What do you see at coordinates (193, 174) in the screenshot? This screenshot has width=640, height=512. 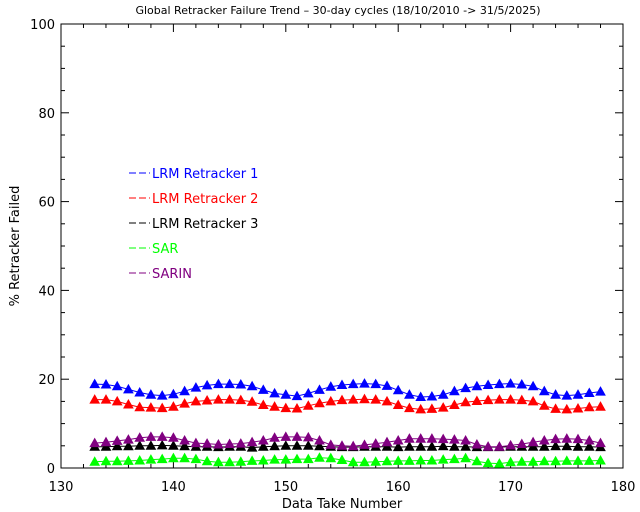 I see `legend-item: LRM Retracker 1` at bounding box center [193, 174].